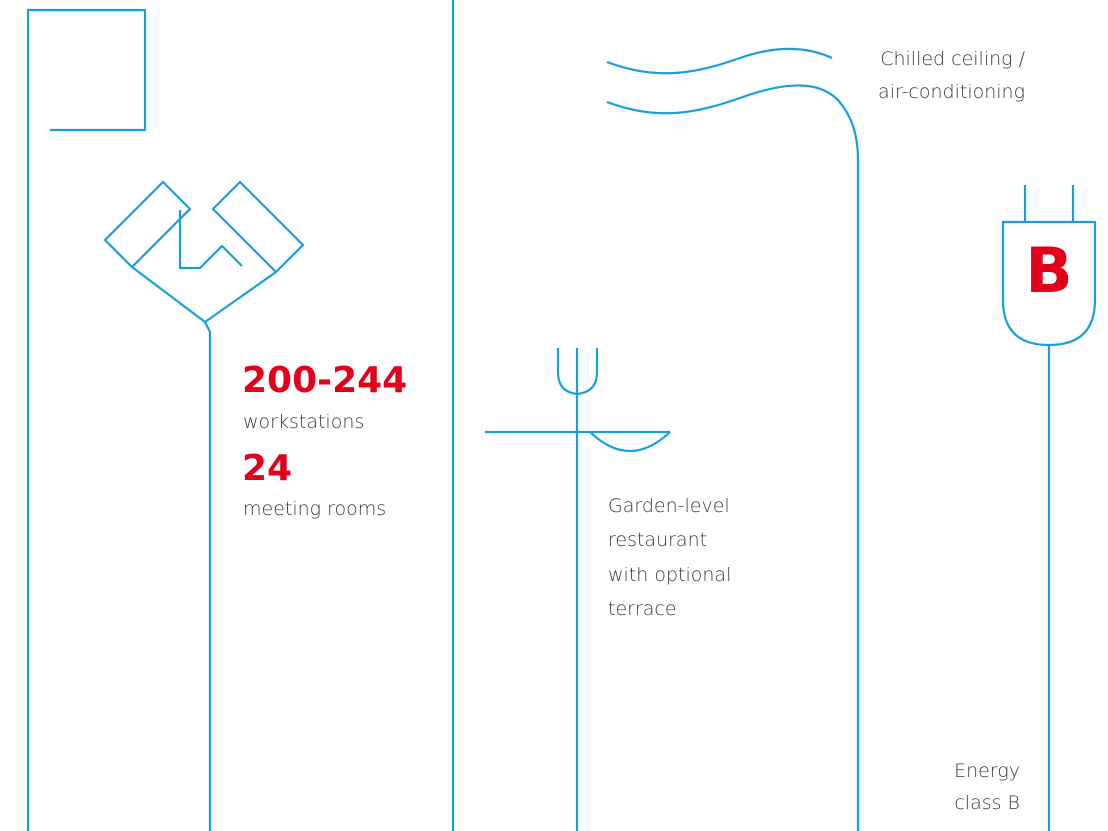  I want to click on handshake-icon, so click(204, 252).